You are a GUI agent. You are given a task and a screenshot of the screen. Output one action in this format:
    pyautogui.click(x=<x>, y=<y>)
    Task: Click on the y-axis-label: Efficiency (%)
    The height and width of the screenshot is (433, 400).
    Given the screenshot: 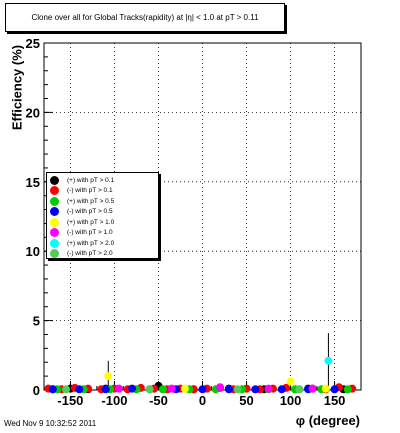 What is the action you would take?
    pyautogui.click(x=17, y=87)
    